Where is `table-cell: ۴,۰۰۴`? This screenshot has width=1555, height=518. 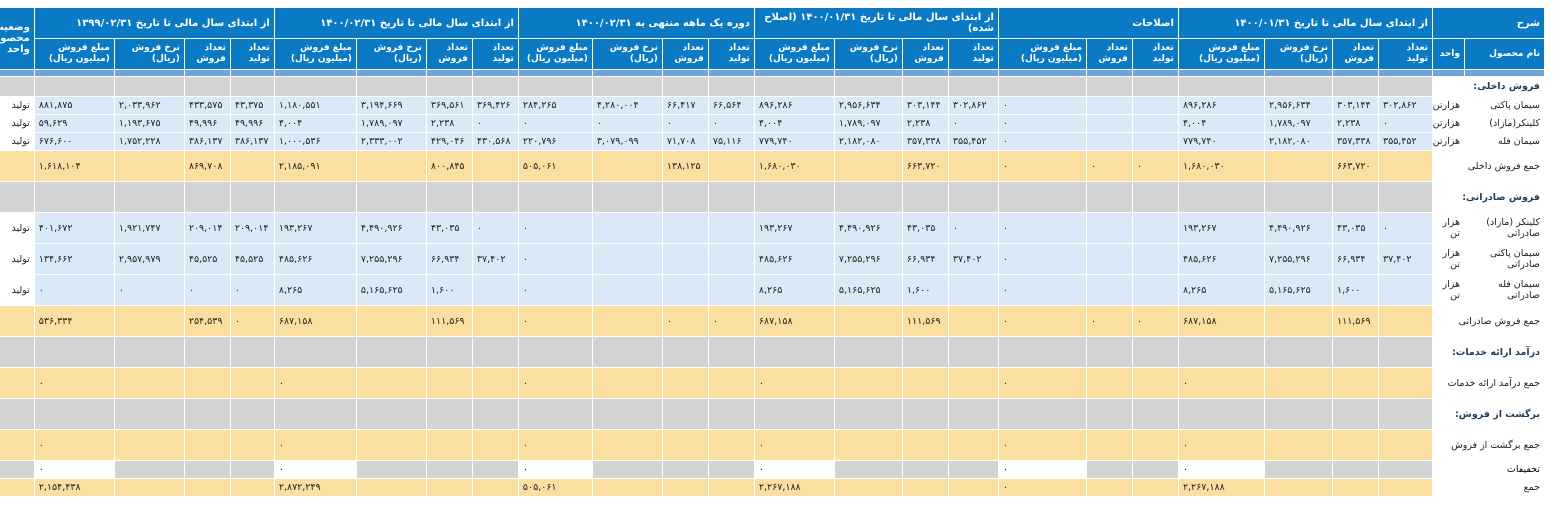
table-cell: ۴,۰۰۴ is located at coordinates (315, 123).